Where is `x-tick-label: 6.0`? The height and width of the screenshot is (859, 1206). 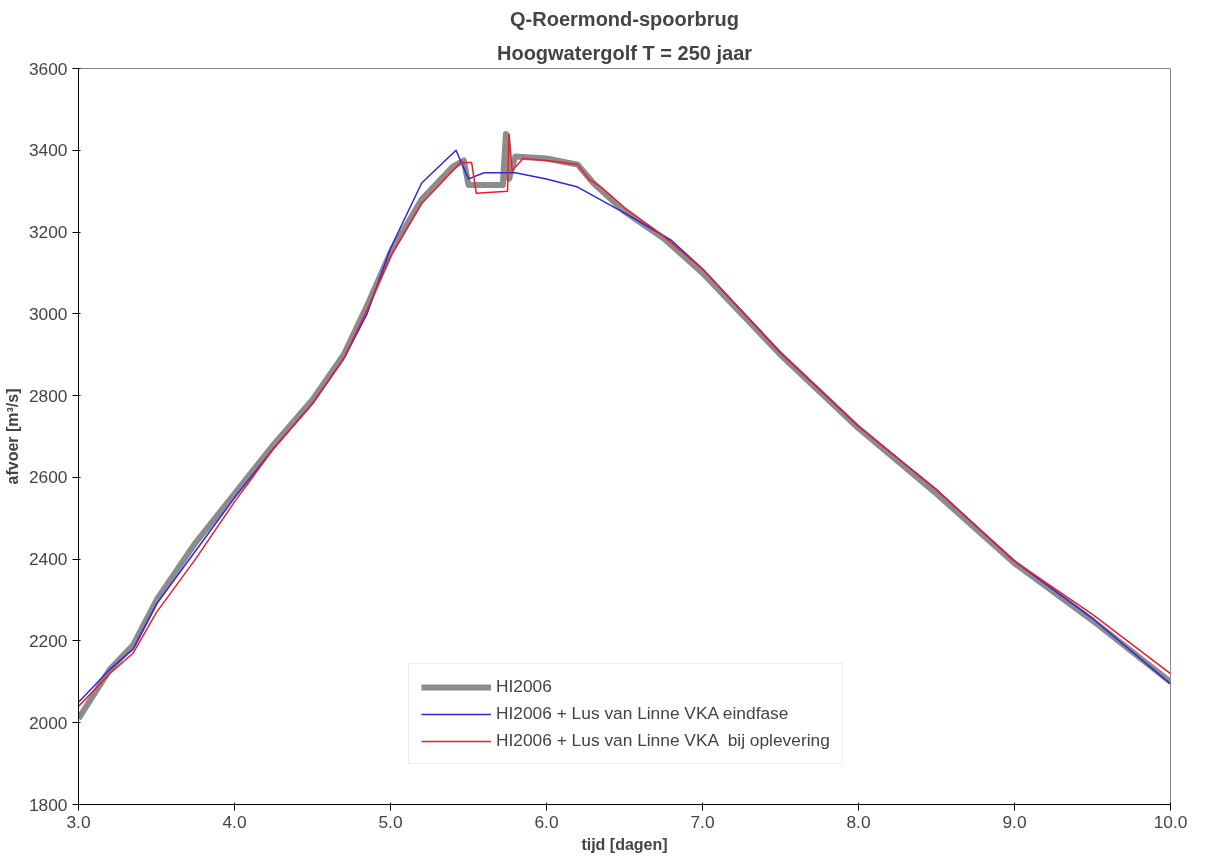
x-tick-label: 6.0 is located at coordinates (546, 821).